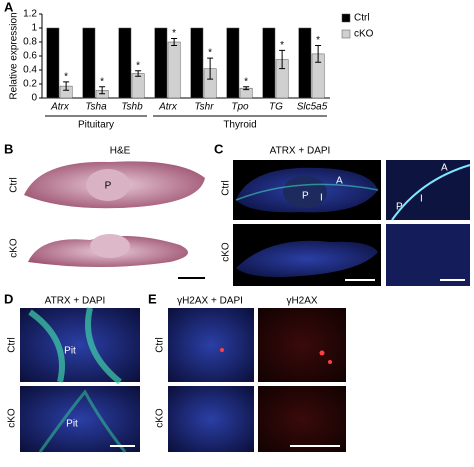 The width and height of the screenshot is (474, 467). I want to click on y-tick-label: 1, so click(34, 28).